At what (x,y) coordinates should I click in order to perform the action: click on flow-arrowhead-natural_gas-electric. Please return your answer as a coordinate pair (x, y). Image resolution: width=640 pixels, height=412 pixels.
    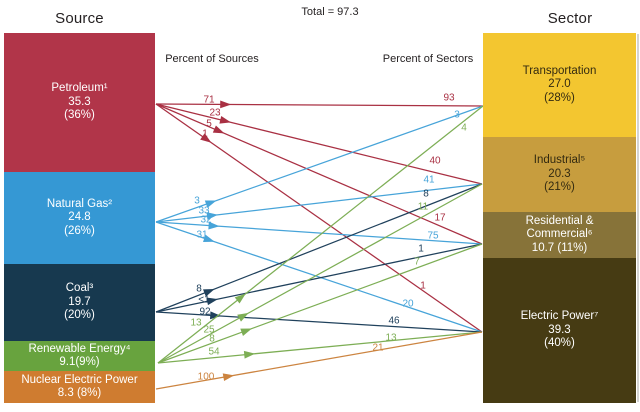
    Looking at the image, I should click on (209, 238).